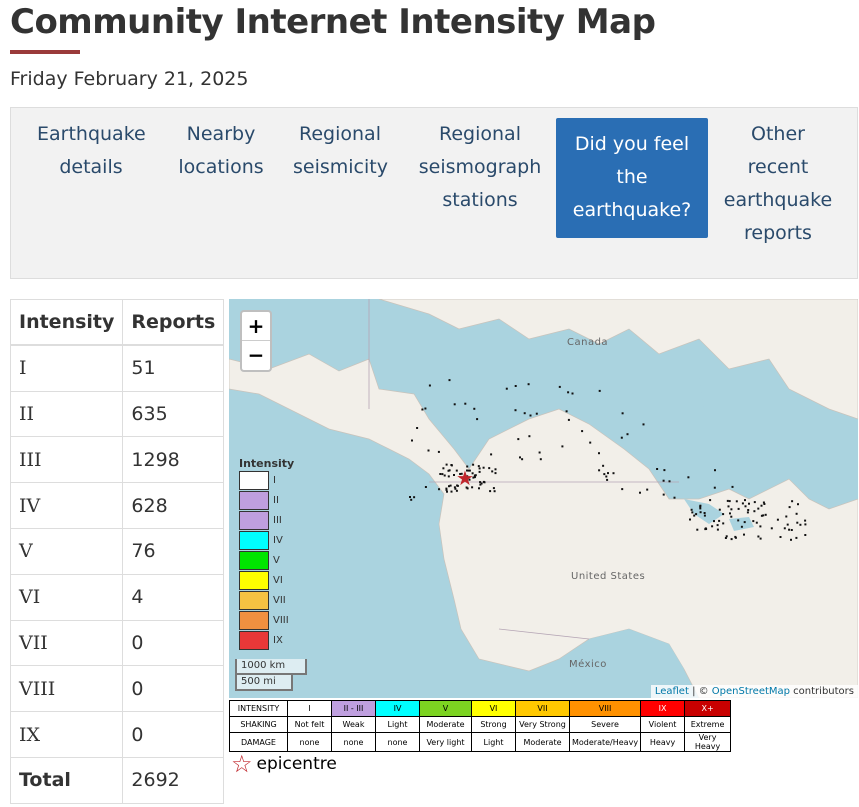 The height and width of the screenshot is (807, 859). Describe the element at coordinates (632, 144) in the screenshot. I see `nav-tab-label-line: Did you feel` at that location.